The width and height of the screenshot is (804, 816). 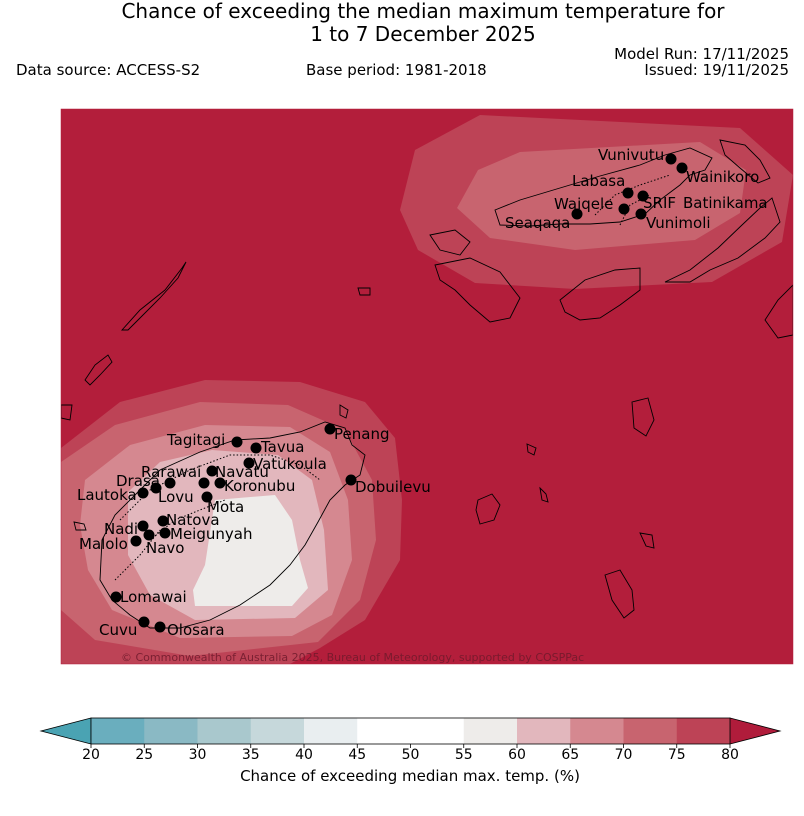 I want to click on coast-taveuni, so click(x=745, y=161).